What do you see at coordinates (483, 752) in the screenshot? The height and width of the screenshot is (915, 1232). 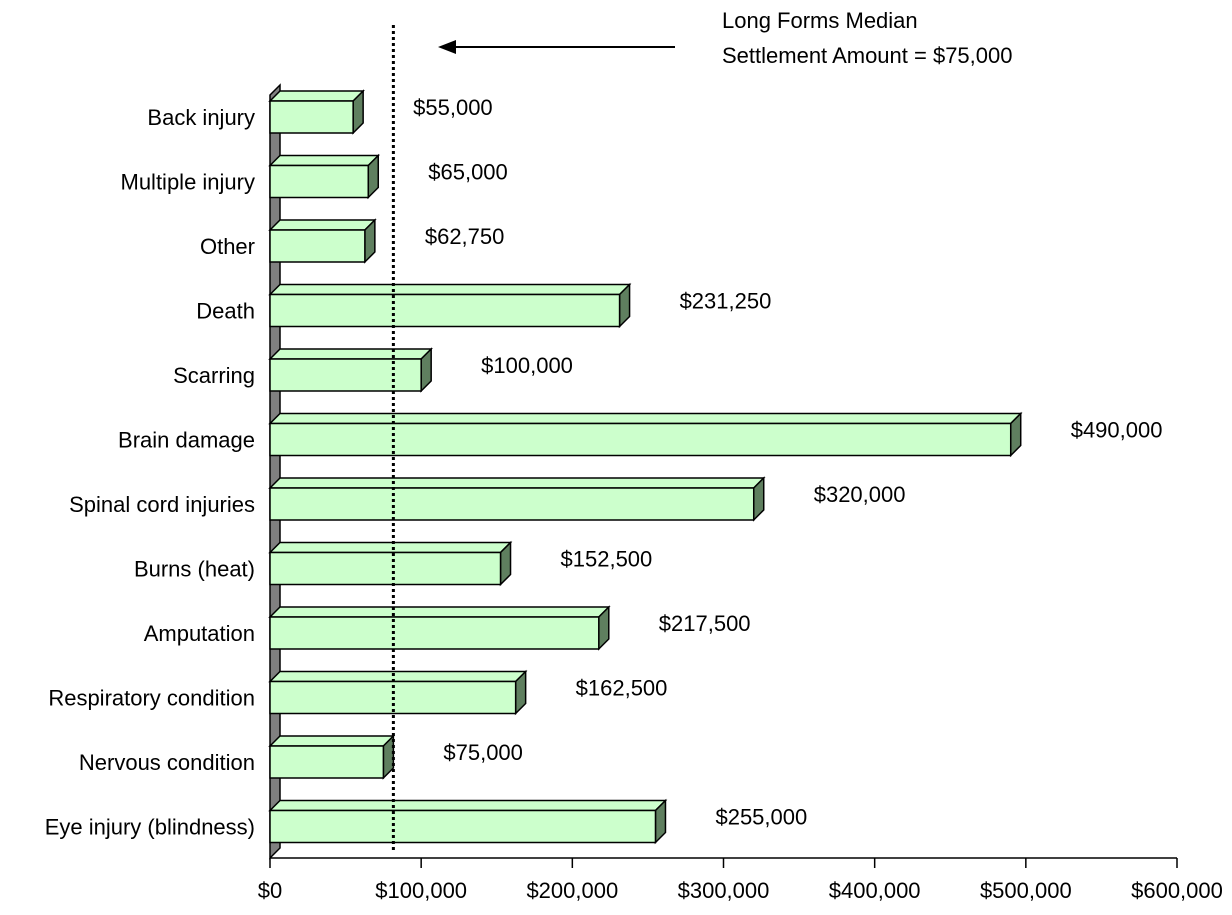 I see `value-label: $75,000` at bounding box center [483, 752].